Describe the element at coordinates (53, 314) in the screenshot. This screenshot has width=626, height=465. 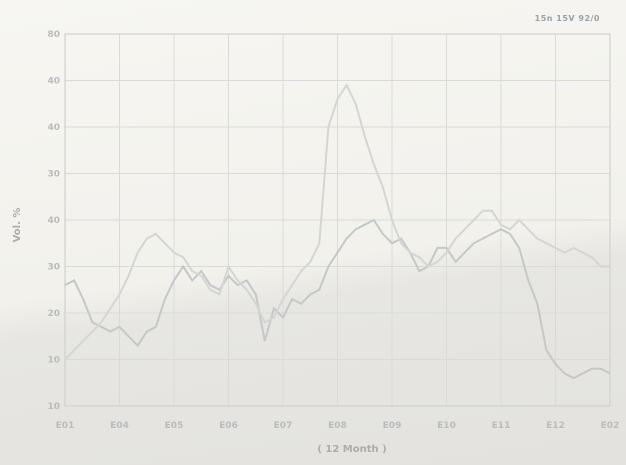
I see `y-tick-label: 20` at that location.